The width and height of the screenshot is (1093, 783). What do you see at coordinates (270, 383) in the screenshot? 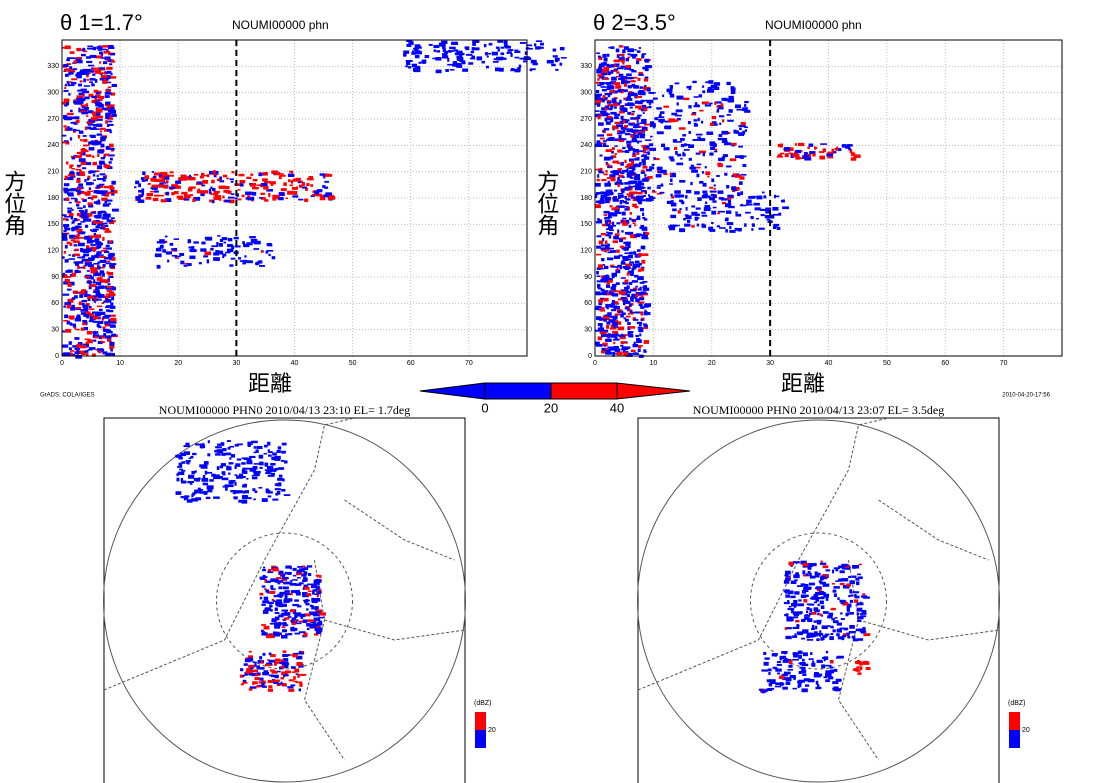
I see `x-axis-label: 距離` at bounding box center [270, 383].